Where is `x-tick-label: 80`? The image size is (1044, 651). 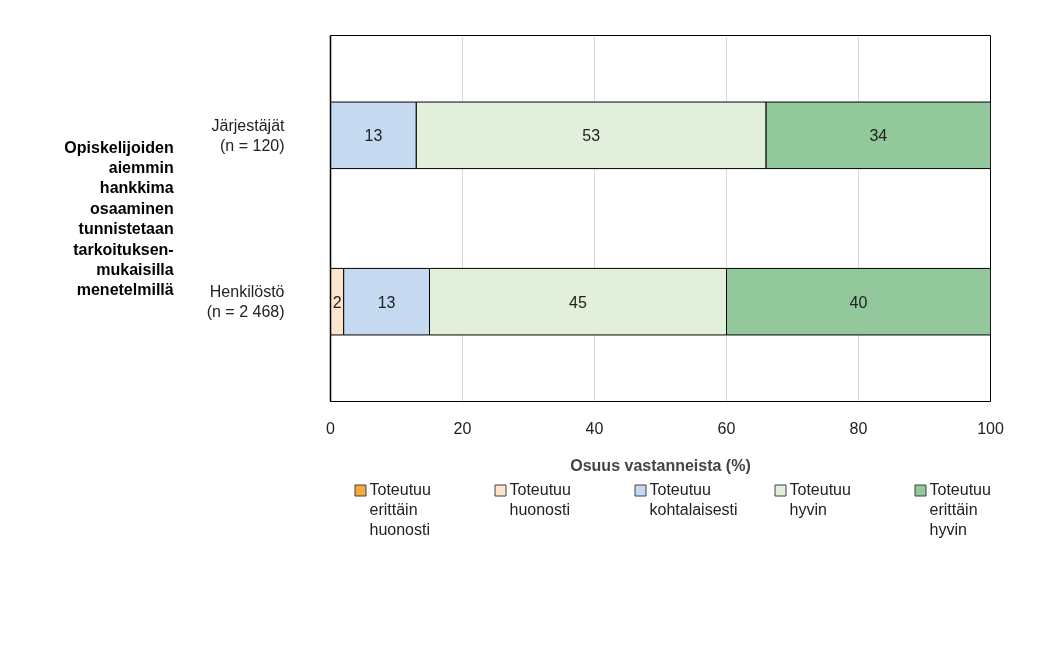 x-tick-label: 80 is located at coordinates (858, 428).